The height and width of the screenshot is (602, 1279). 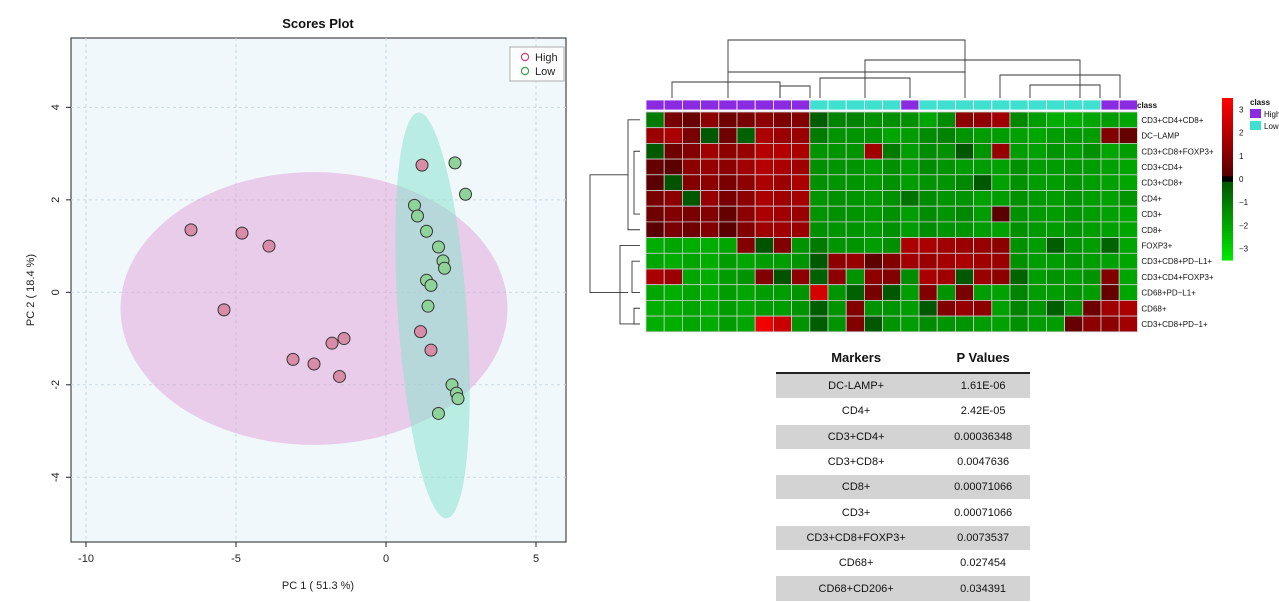 What do you see at coordinates (1151, 198) in the screenshot?
I see `row-label: CD4+` at bounding box center [1151, 198].